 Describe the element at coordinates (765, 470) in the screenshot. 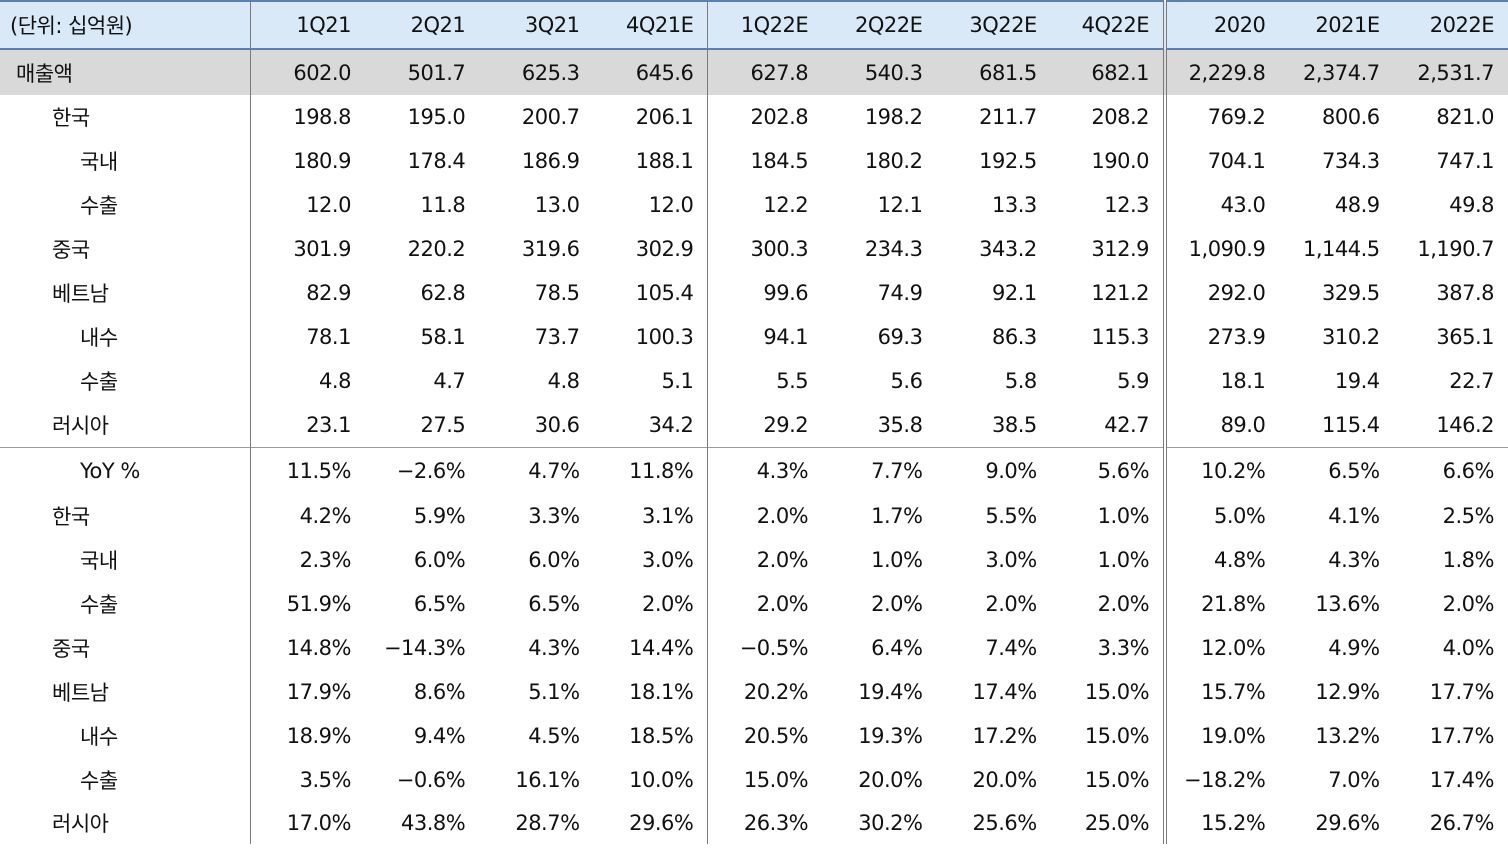

I see `table-cell: 4.3%` at that location.